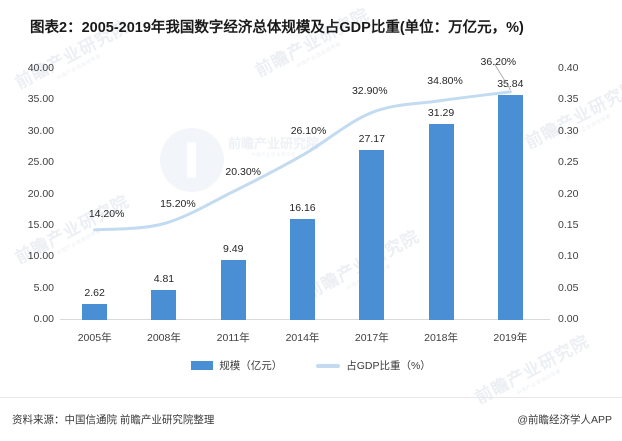  I want to click on x-axis-tick-label: 2005年, so click(94, 338).